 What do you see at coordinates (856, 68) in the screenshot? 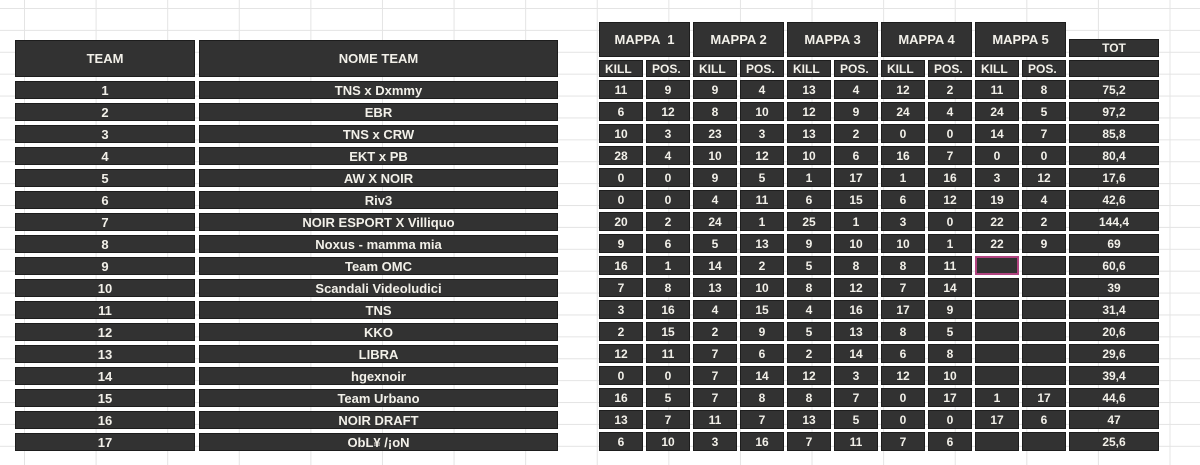
I see `pos-header-m3: POS.` at bounding box center [856, 68].